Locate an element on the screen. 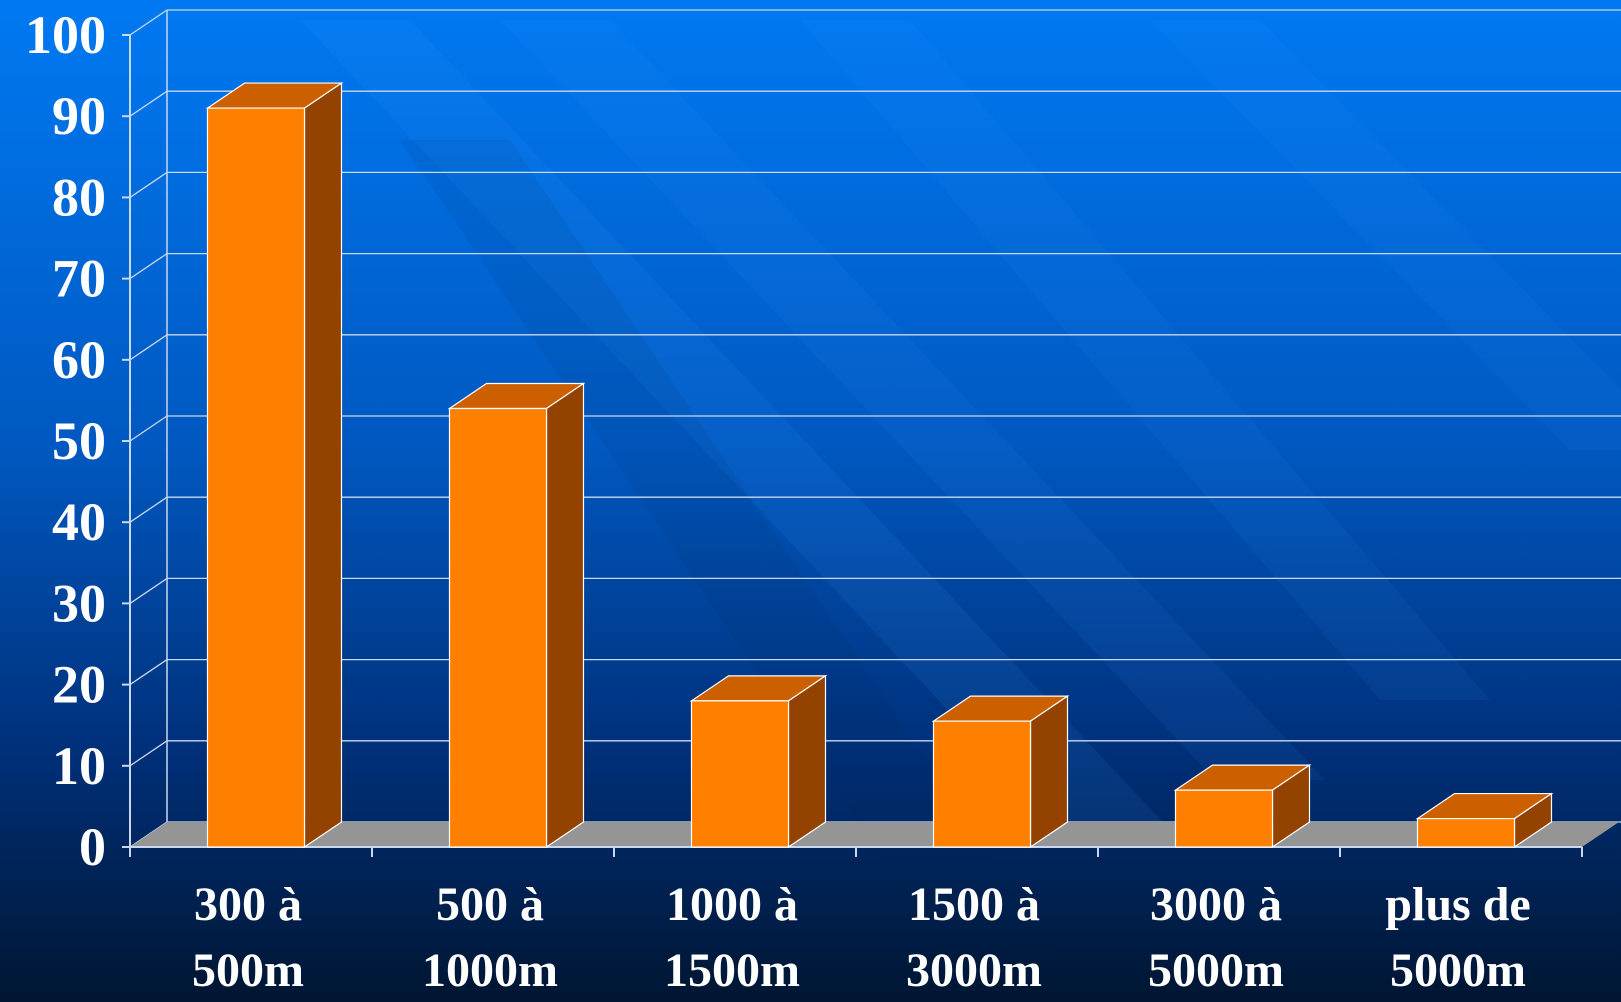 The image size is (1621, 1002). x-tick-label: 500 à 1000m is located at coordinates (490, 937).